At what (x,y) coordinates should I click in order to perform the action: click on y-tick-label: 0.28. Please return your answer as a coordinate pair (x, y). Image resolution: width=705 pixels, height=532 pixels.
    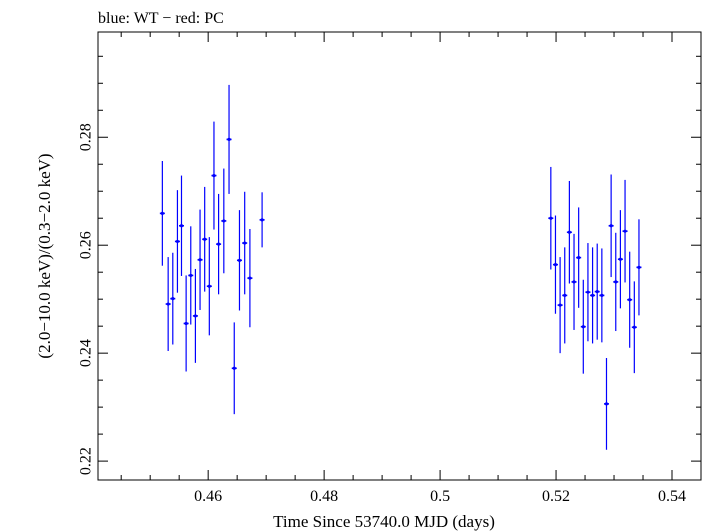
    Looking at the image, I should click on (86, 137).